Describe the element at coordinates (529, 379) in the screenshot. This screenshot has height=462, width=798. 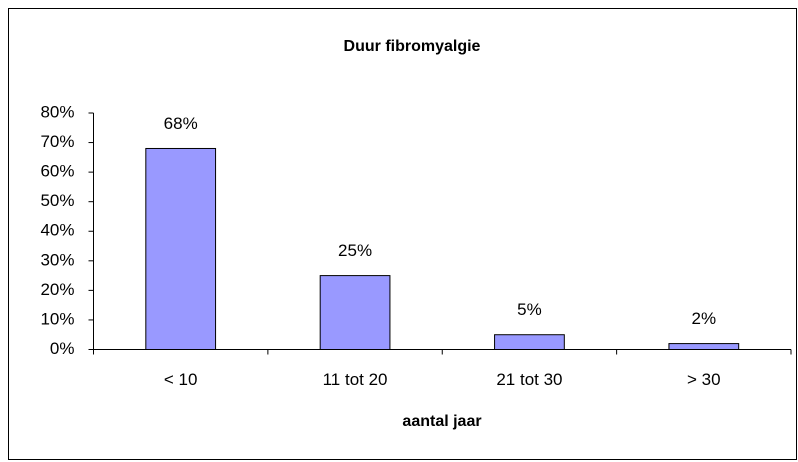
I see `x-tick-label: 21 tot 30` at that location.